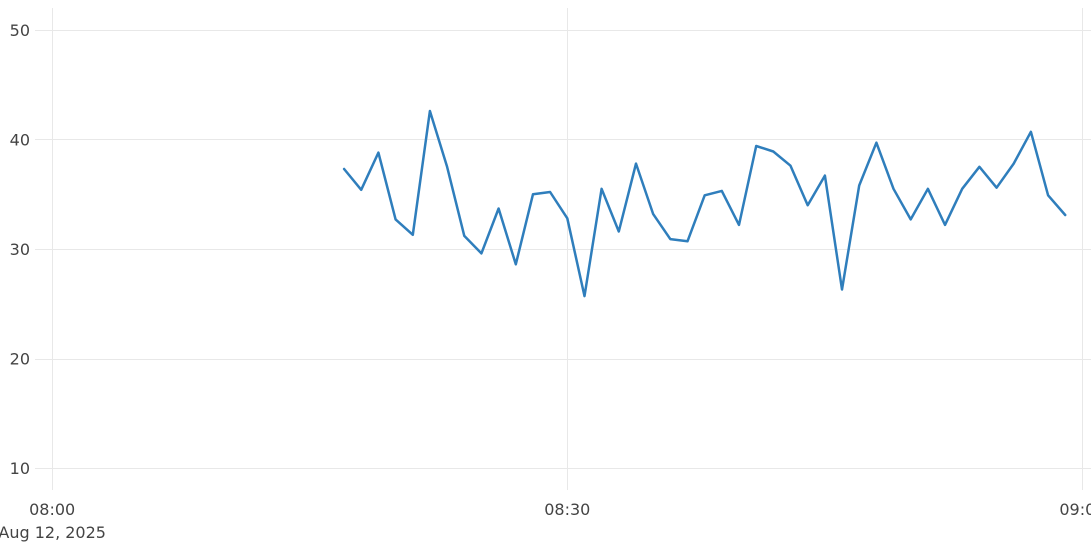 The width and height of the screenshot is (1091, 547). Describe the element at coordinates (545, 521) in the screenshot. I see `x-axis-tick-labels: 08:00 Aug 12, 2025 08:30 09:00` at that location.